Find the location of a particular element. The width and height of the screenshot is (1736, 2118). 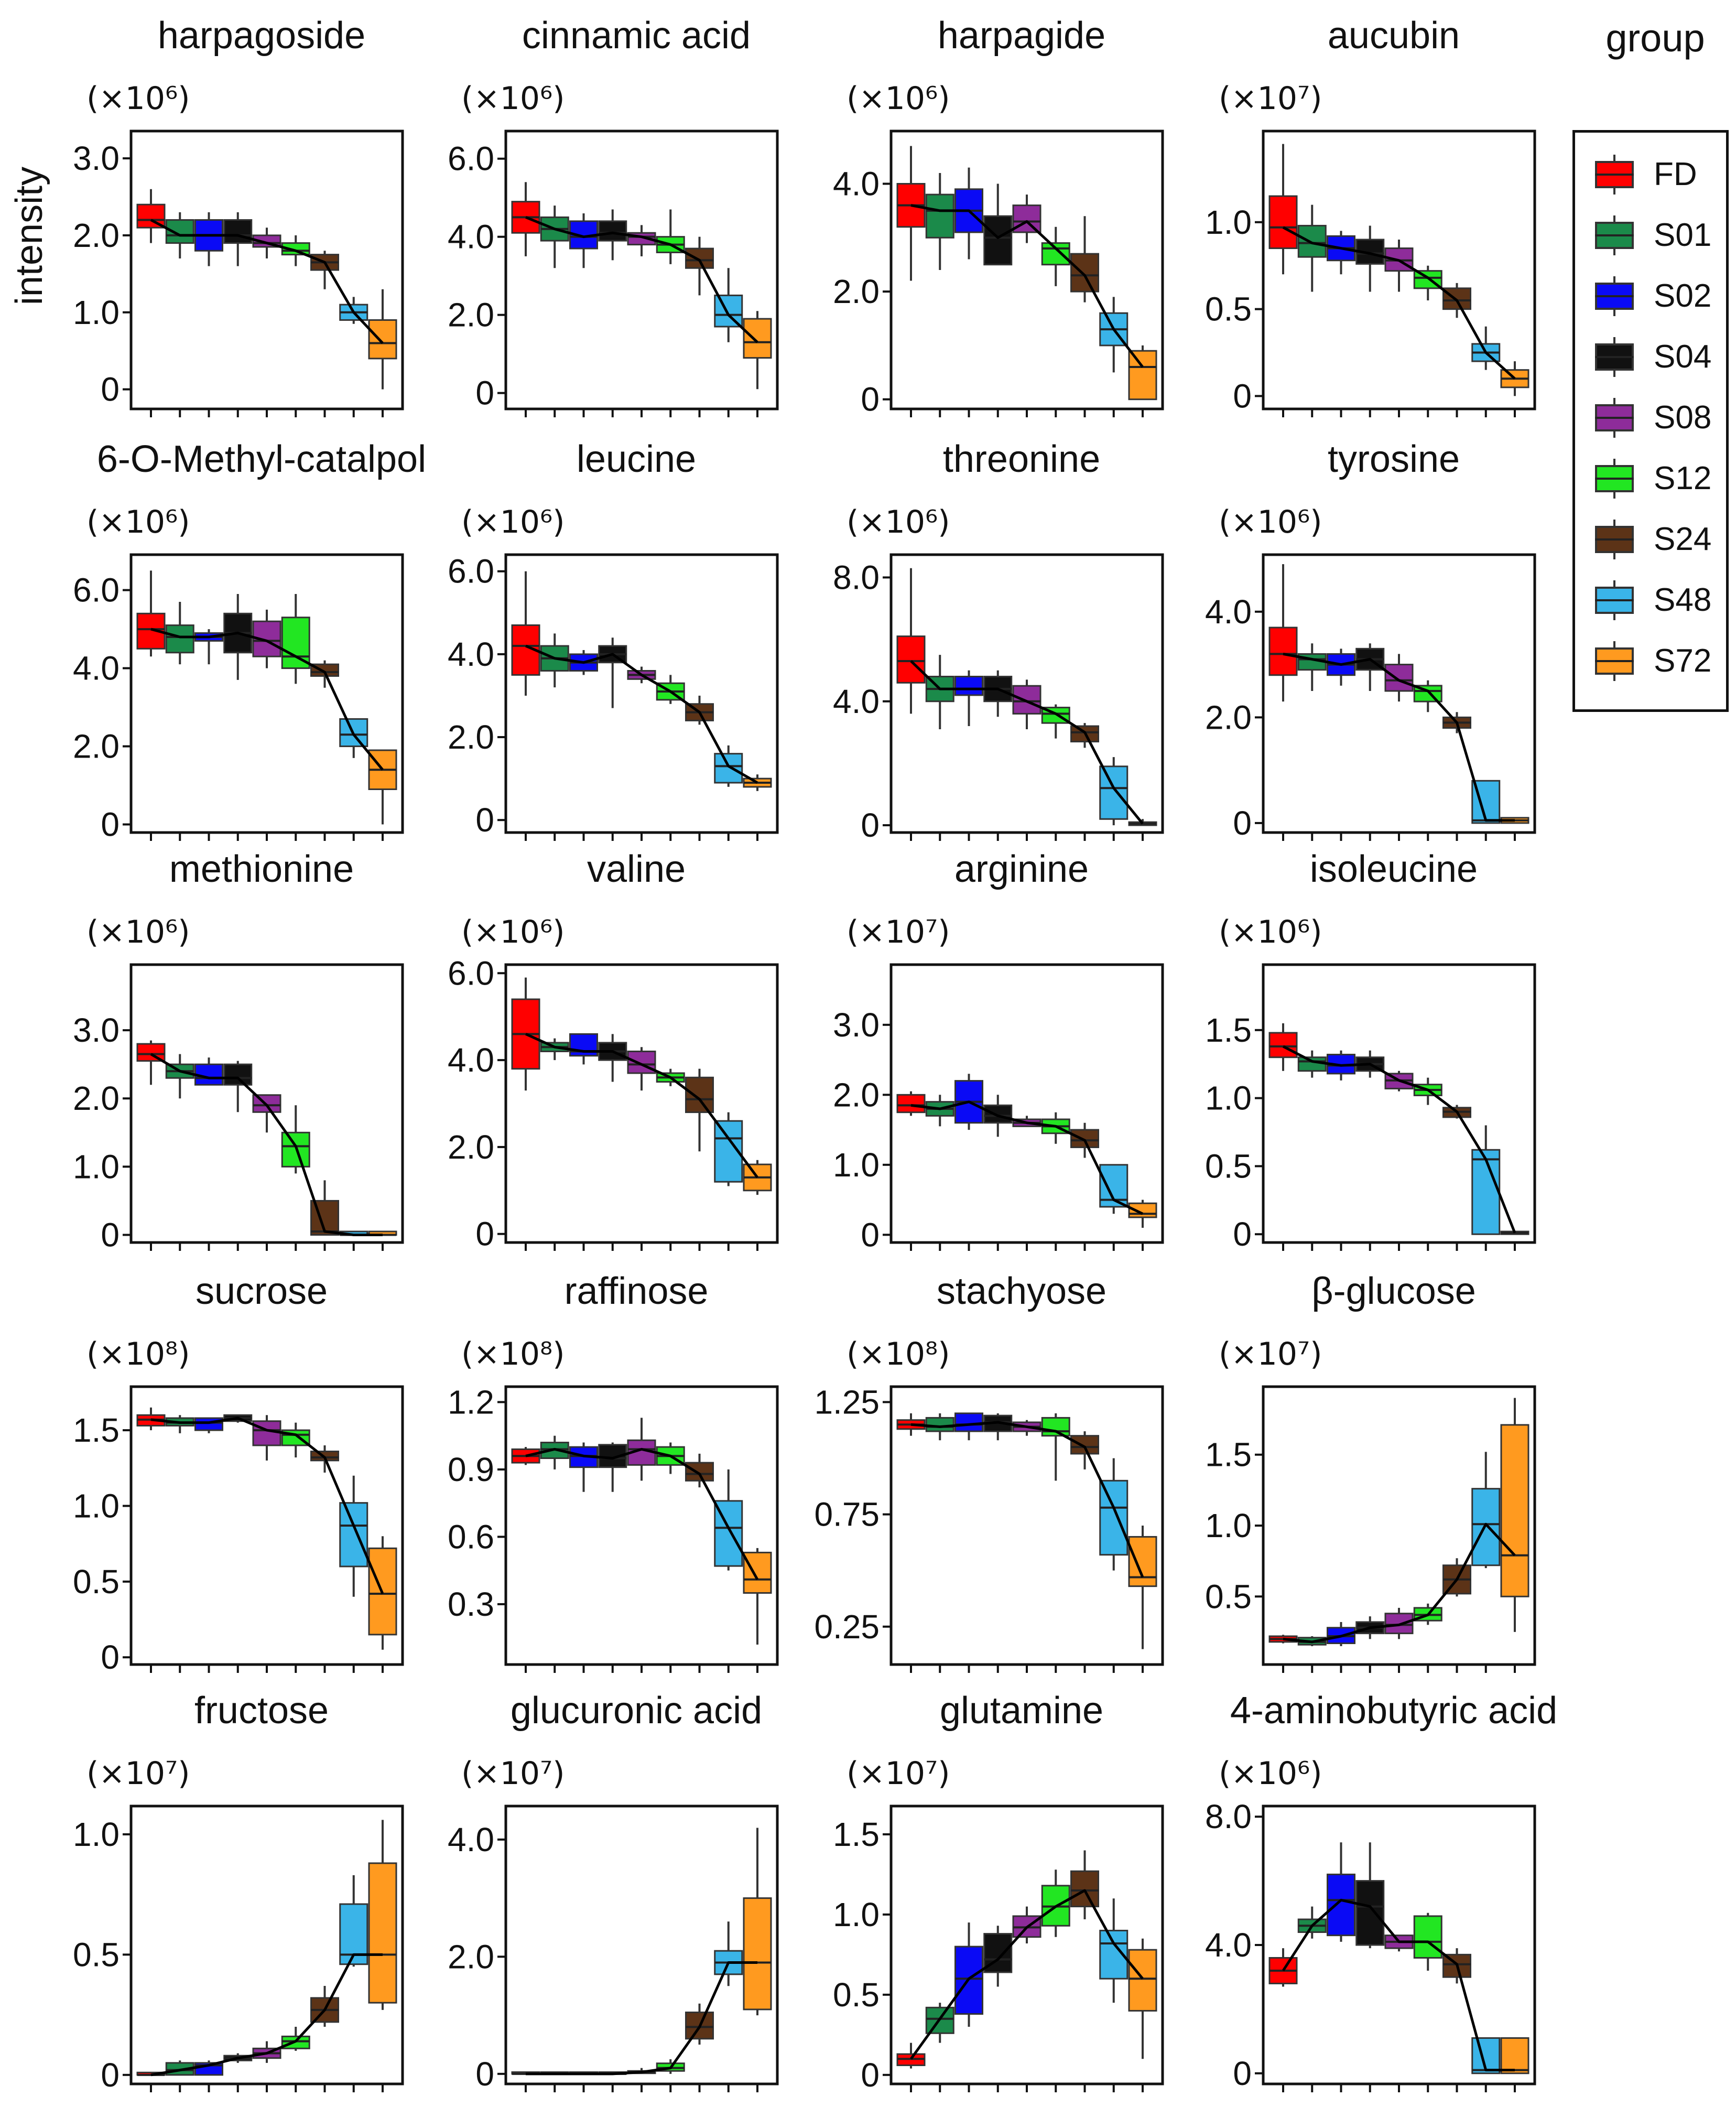

chart-panel: 6-O-Methyl-catalpol (×10⁶) 0 2.0 4.0 6.0 is located at coordinates (249, 641).